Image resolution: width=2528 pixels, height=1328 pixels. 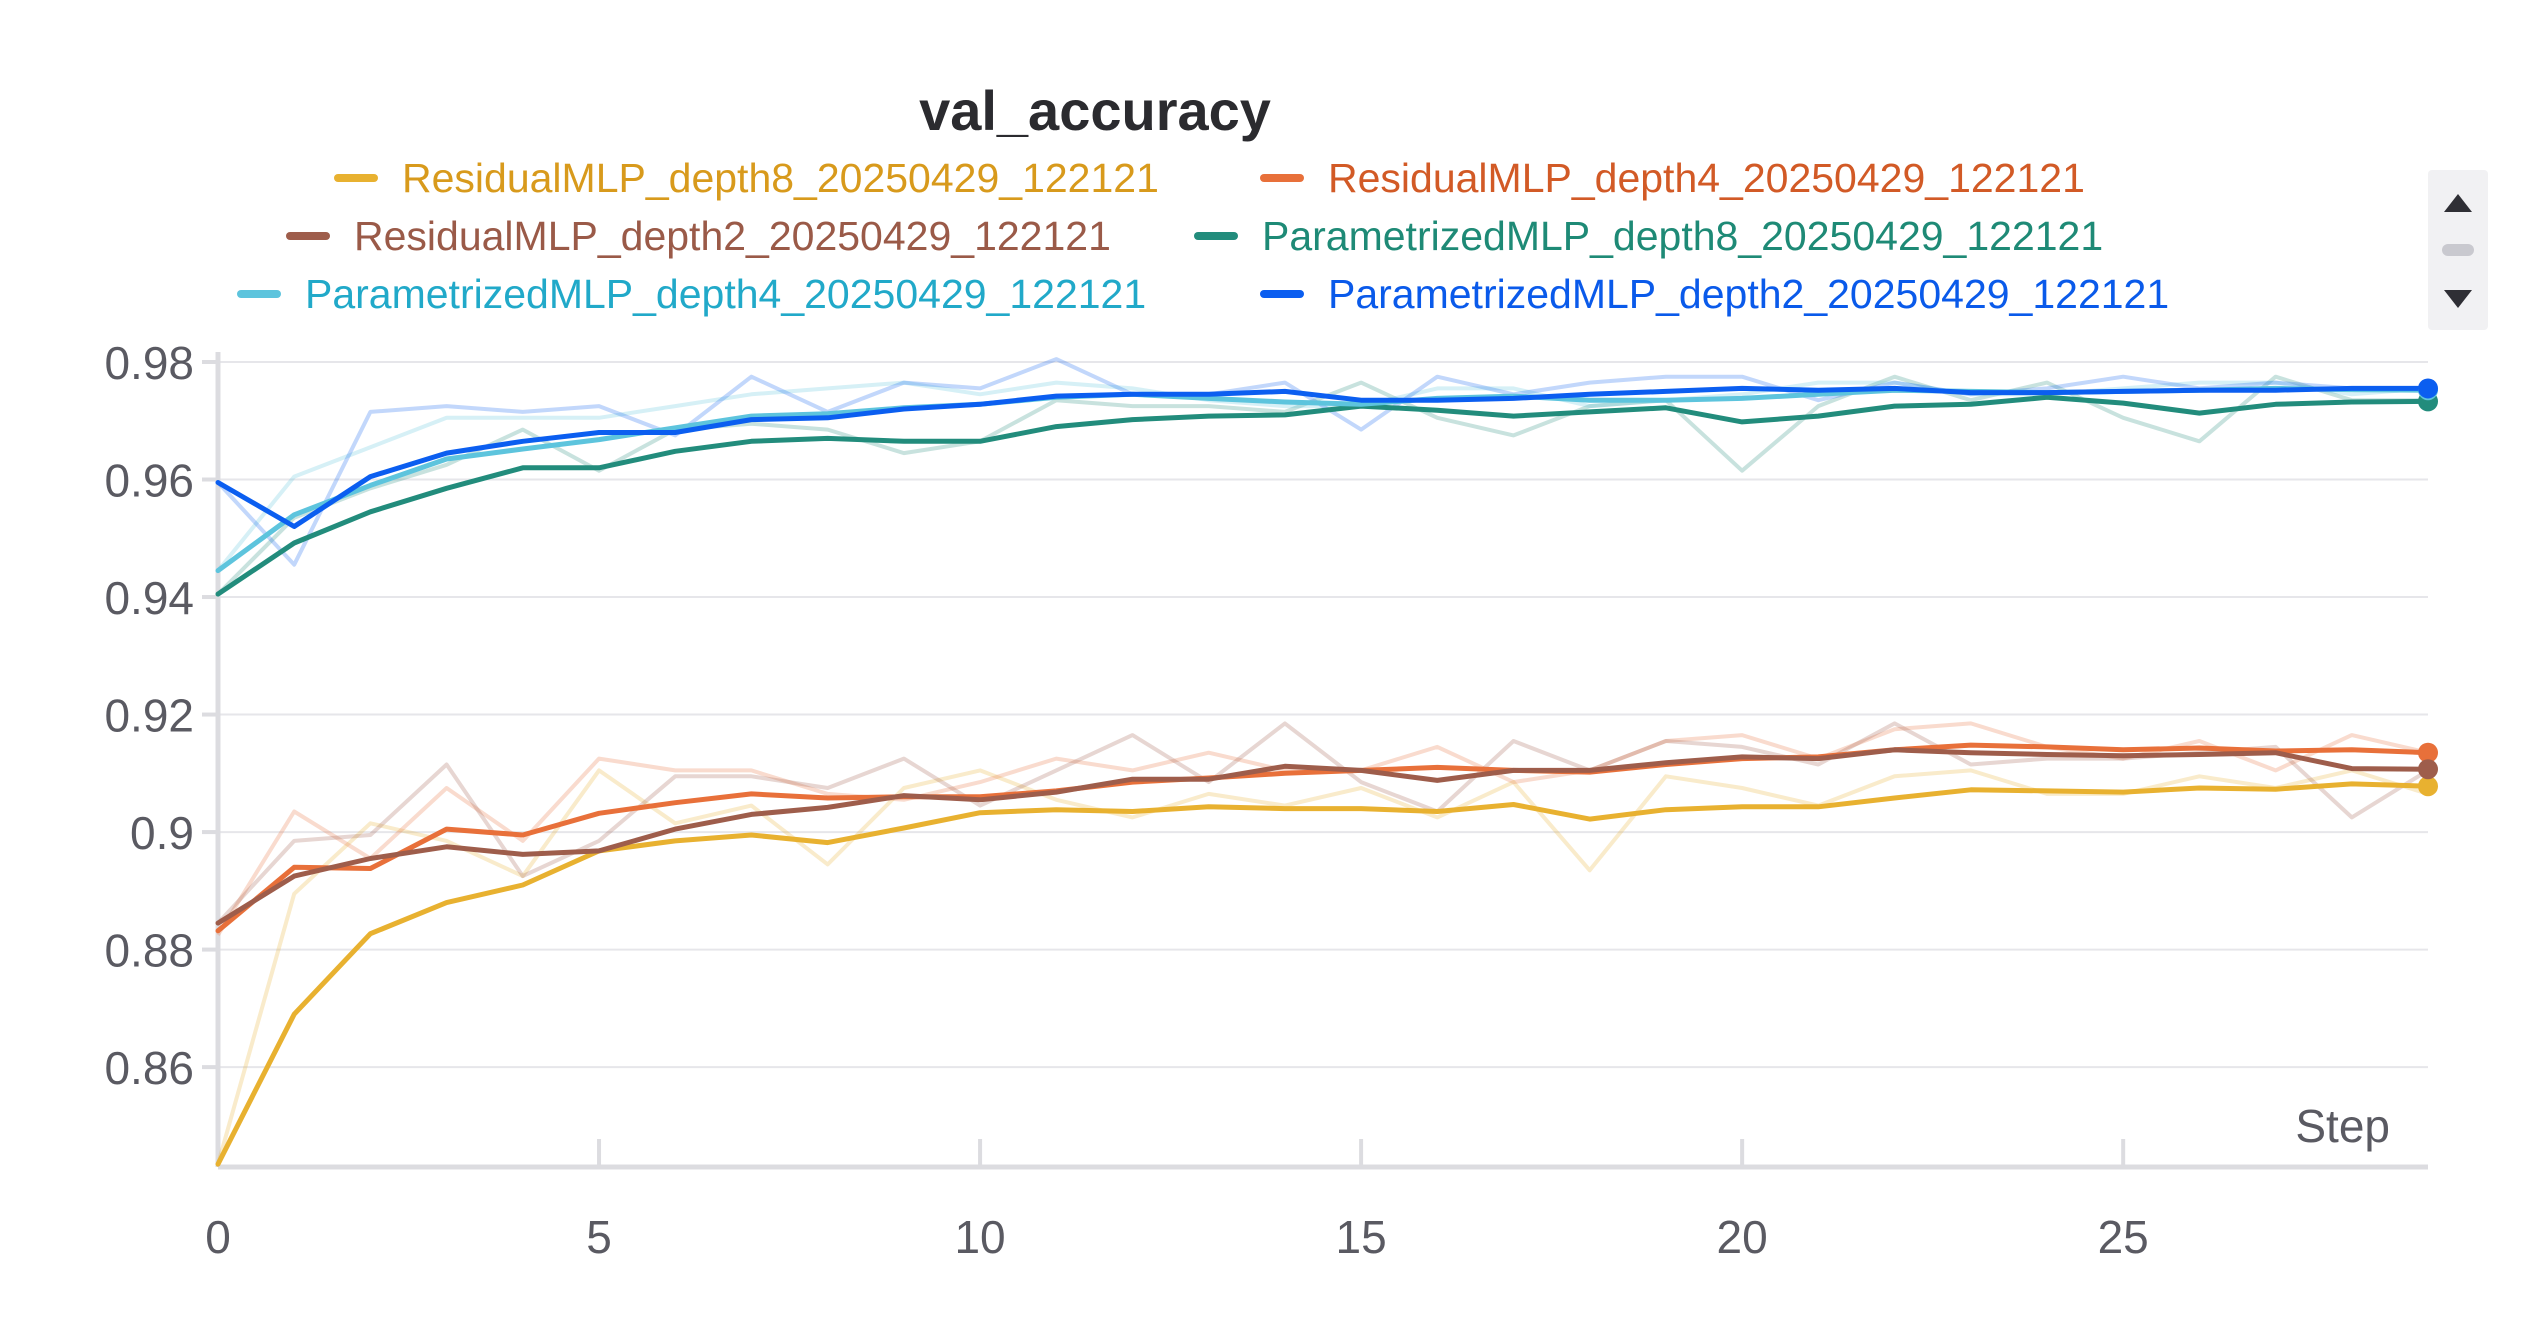 I want to click on legend-pager, so click(x=2458, y=250).